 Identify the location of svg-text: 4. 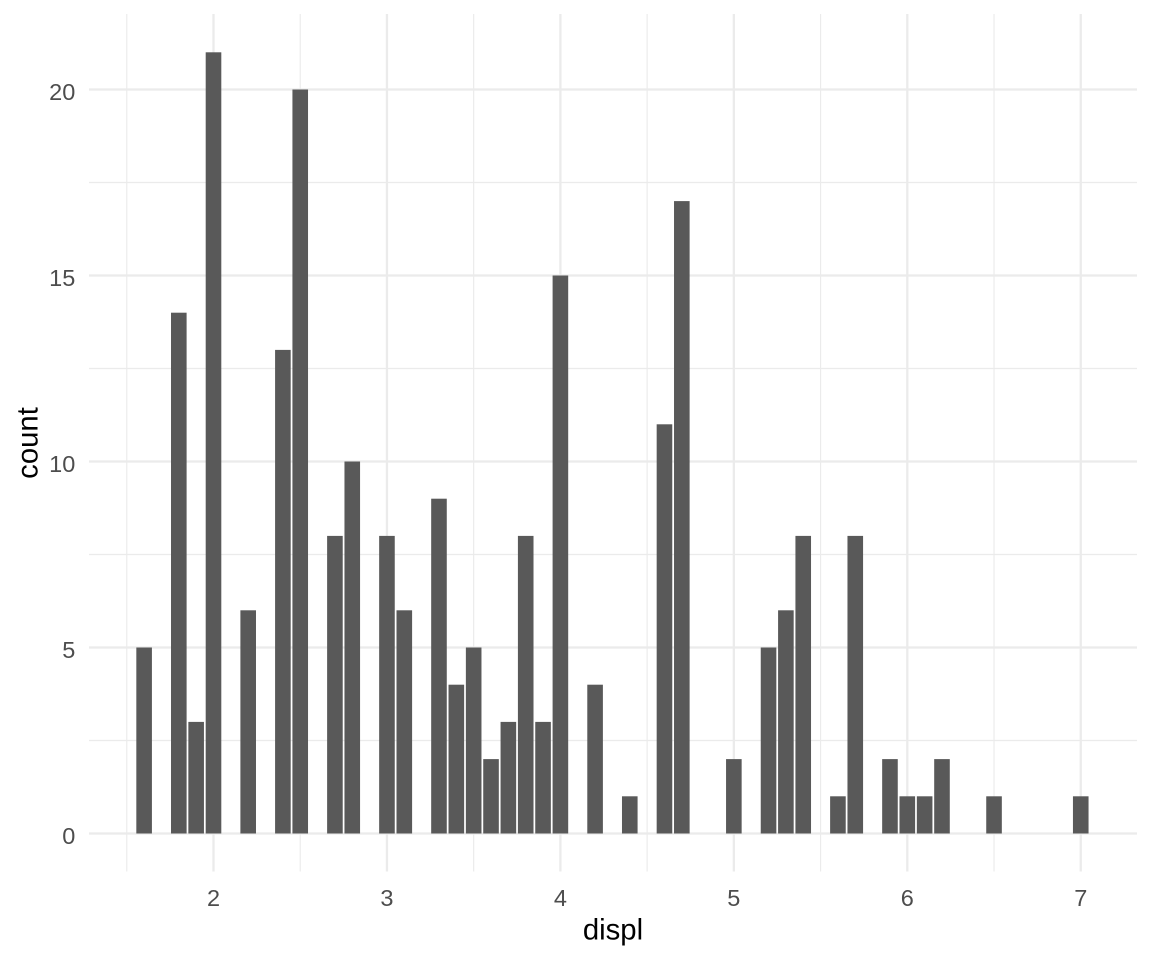
(560, 898).